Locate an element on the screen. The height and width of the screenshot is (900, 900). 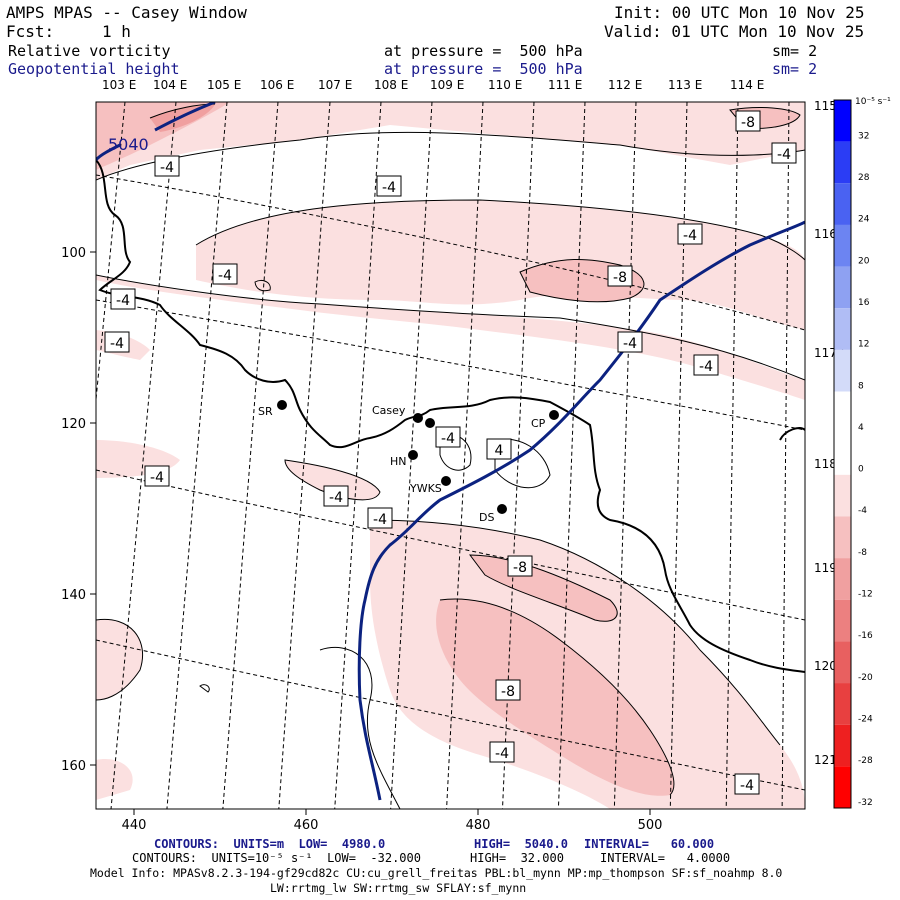
contour-label-19: -4 is located at coordinates (747, 786).